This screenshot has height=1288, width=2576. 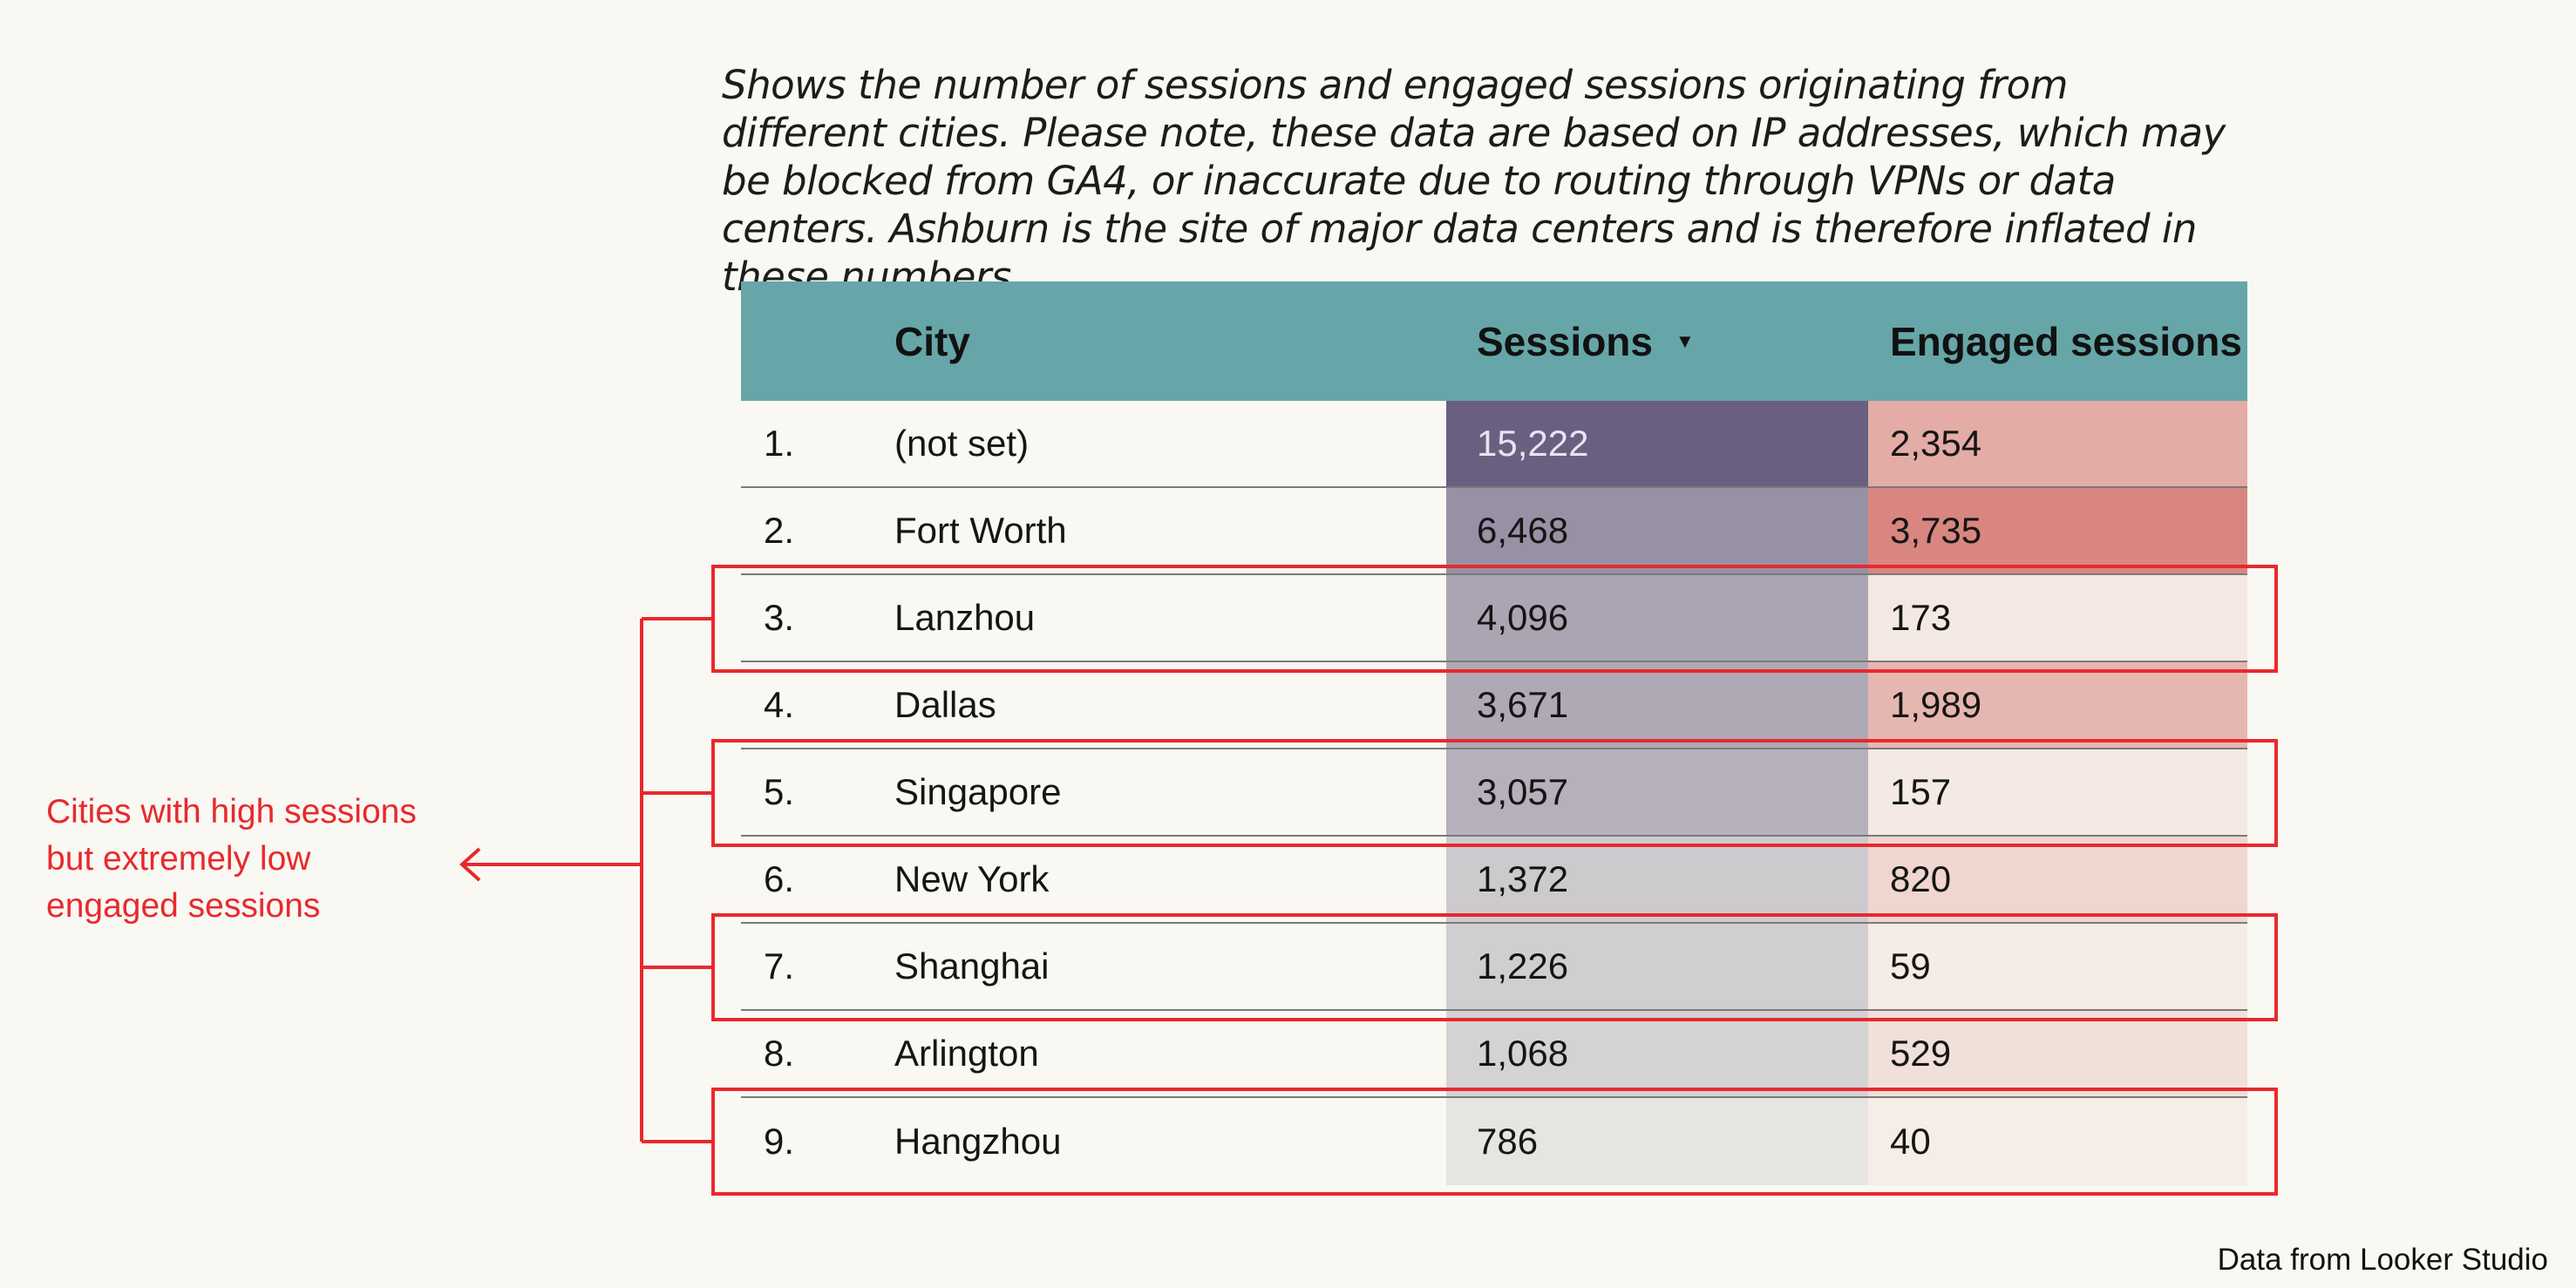 I want to click on row-engaged-sessions: 59, so click(x=2057, y=967).